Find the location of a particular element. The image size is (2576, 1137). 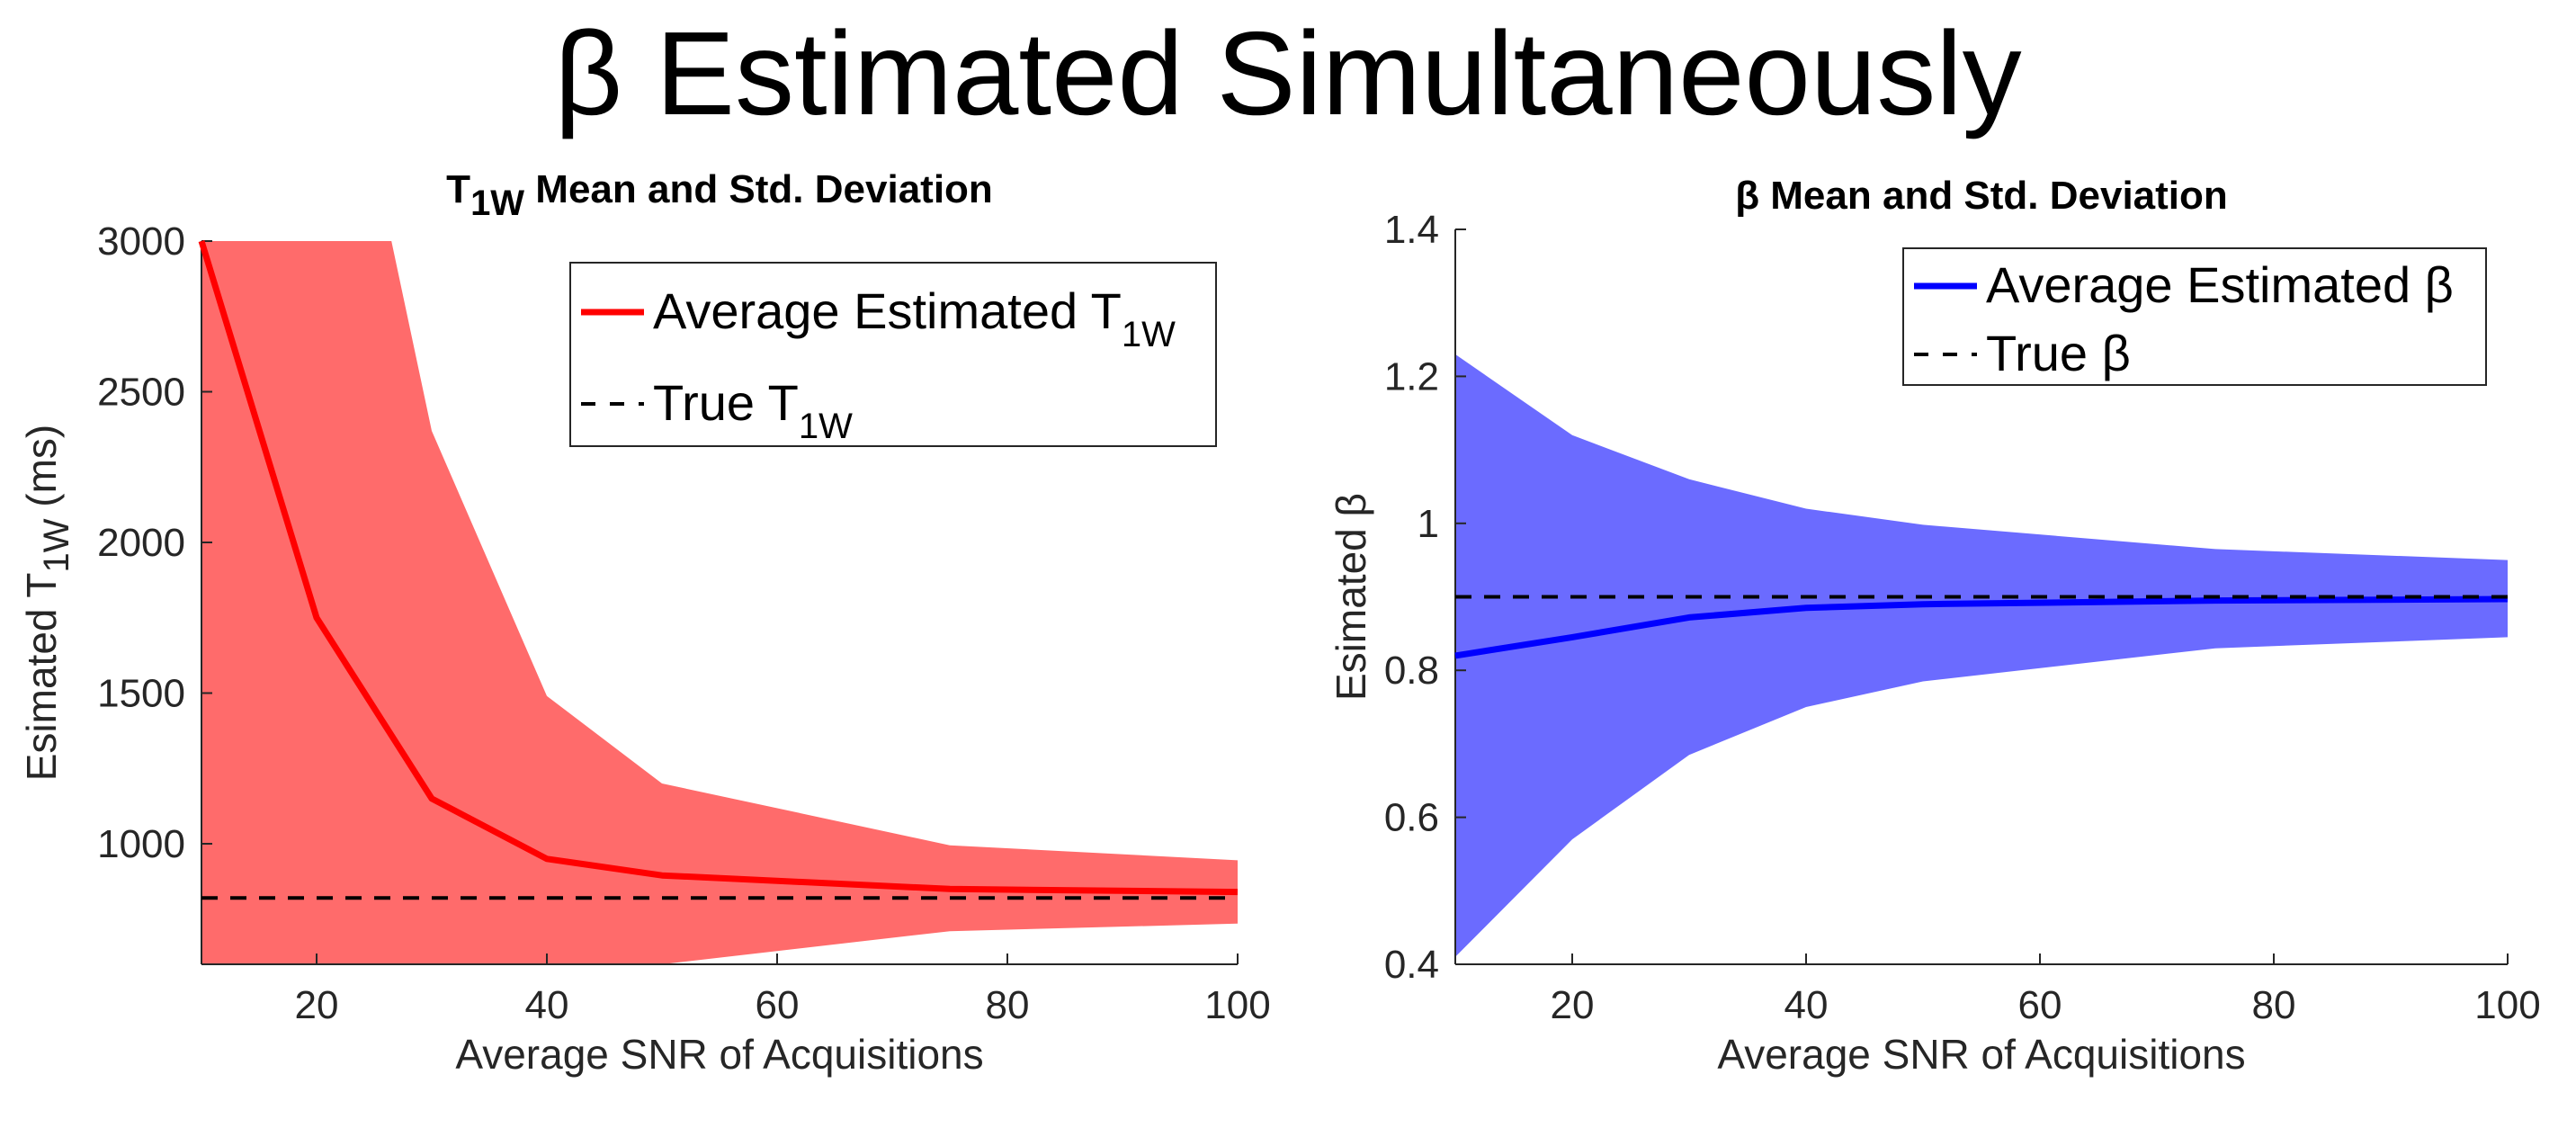

chart1-y-tick-label: 2500 is located at coordinates (141, 393).